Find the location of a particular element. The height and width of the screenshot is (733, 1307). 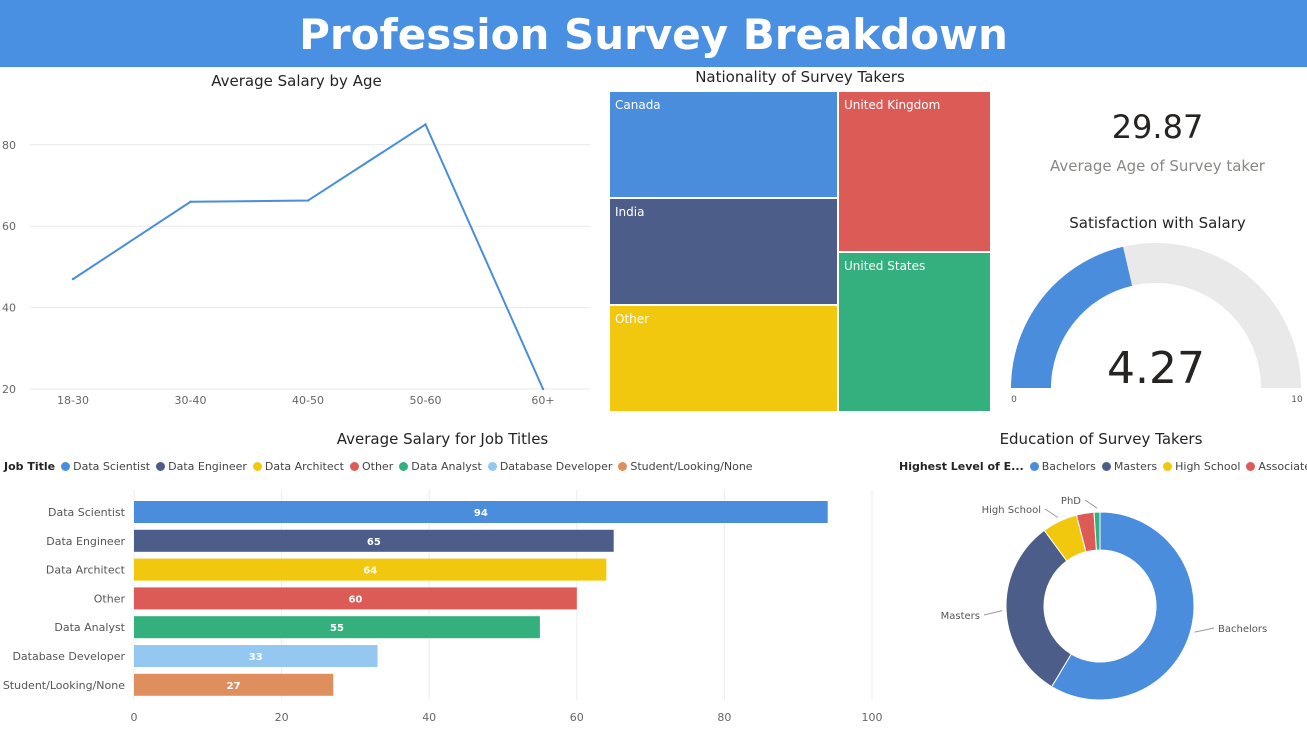

treemap-title: Nationality of Survey Takers is located at coordinates (800, 77).